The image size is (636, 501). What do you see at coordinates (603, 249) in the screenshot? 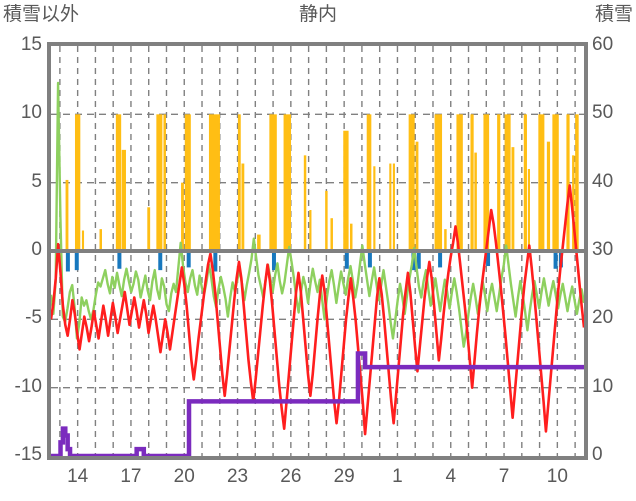
I see `y-axis-right-tick: 30` at bounding box center [603, 249].